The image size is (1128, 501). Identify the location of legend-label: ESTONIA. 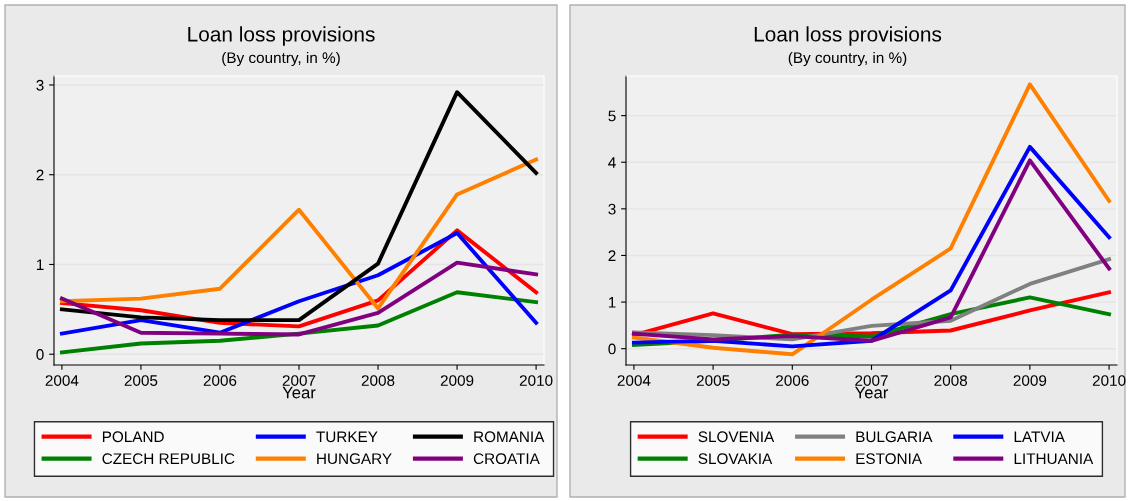
(889, 459).